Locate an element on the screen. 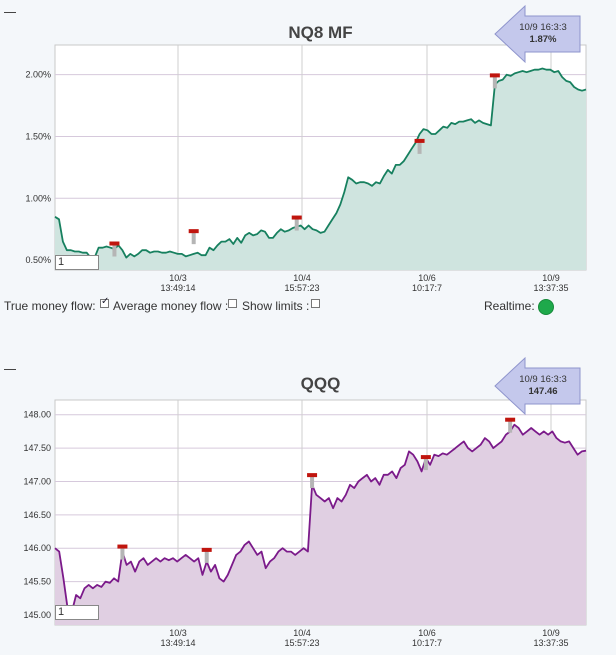  last-value-callout: 10/9 16:3:31.87% is located at coordinates (537, 34).